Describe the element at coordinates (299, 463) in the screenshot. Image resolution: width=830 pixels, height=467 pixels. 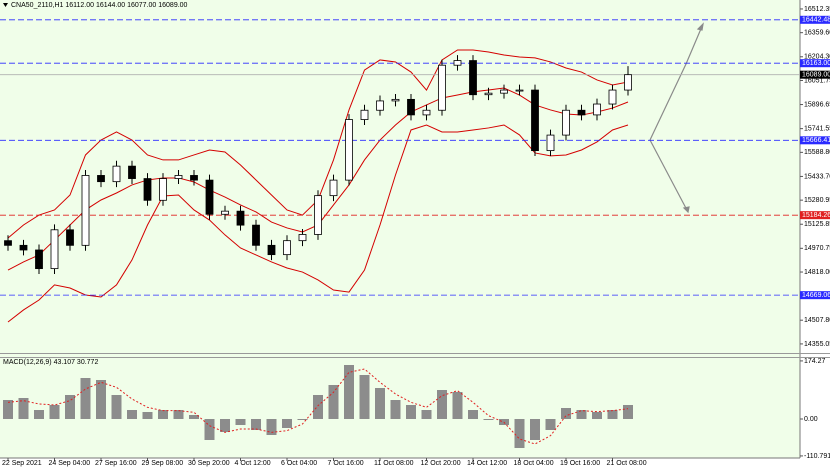
I see `x-tick-label: 6 Oct 04:00` at that location.